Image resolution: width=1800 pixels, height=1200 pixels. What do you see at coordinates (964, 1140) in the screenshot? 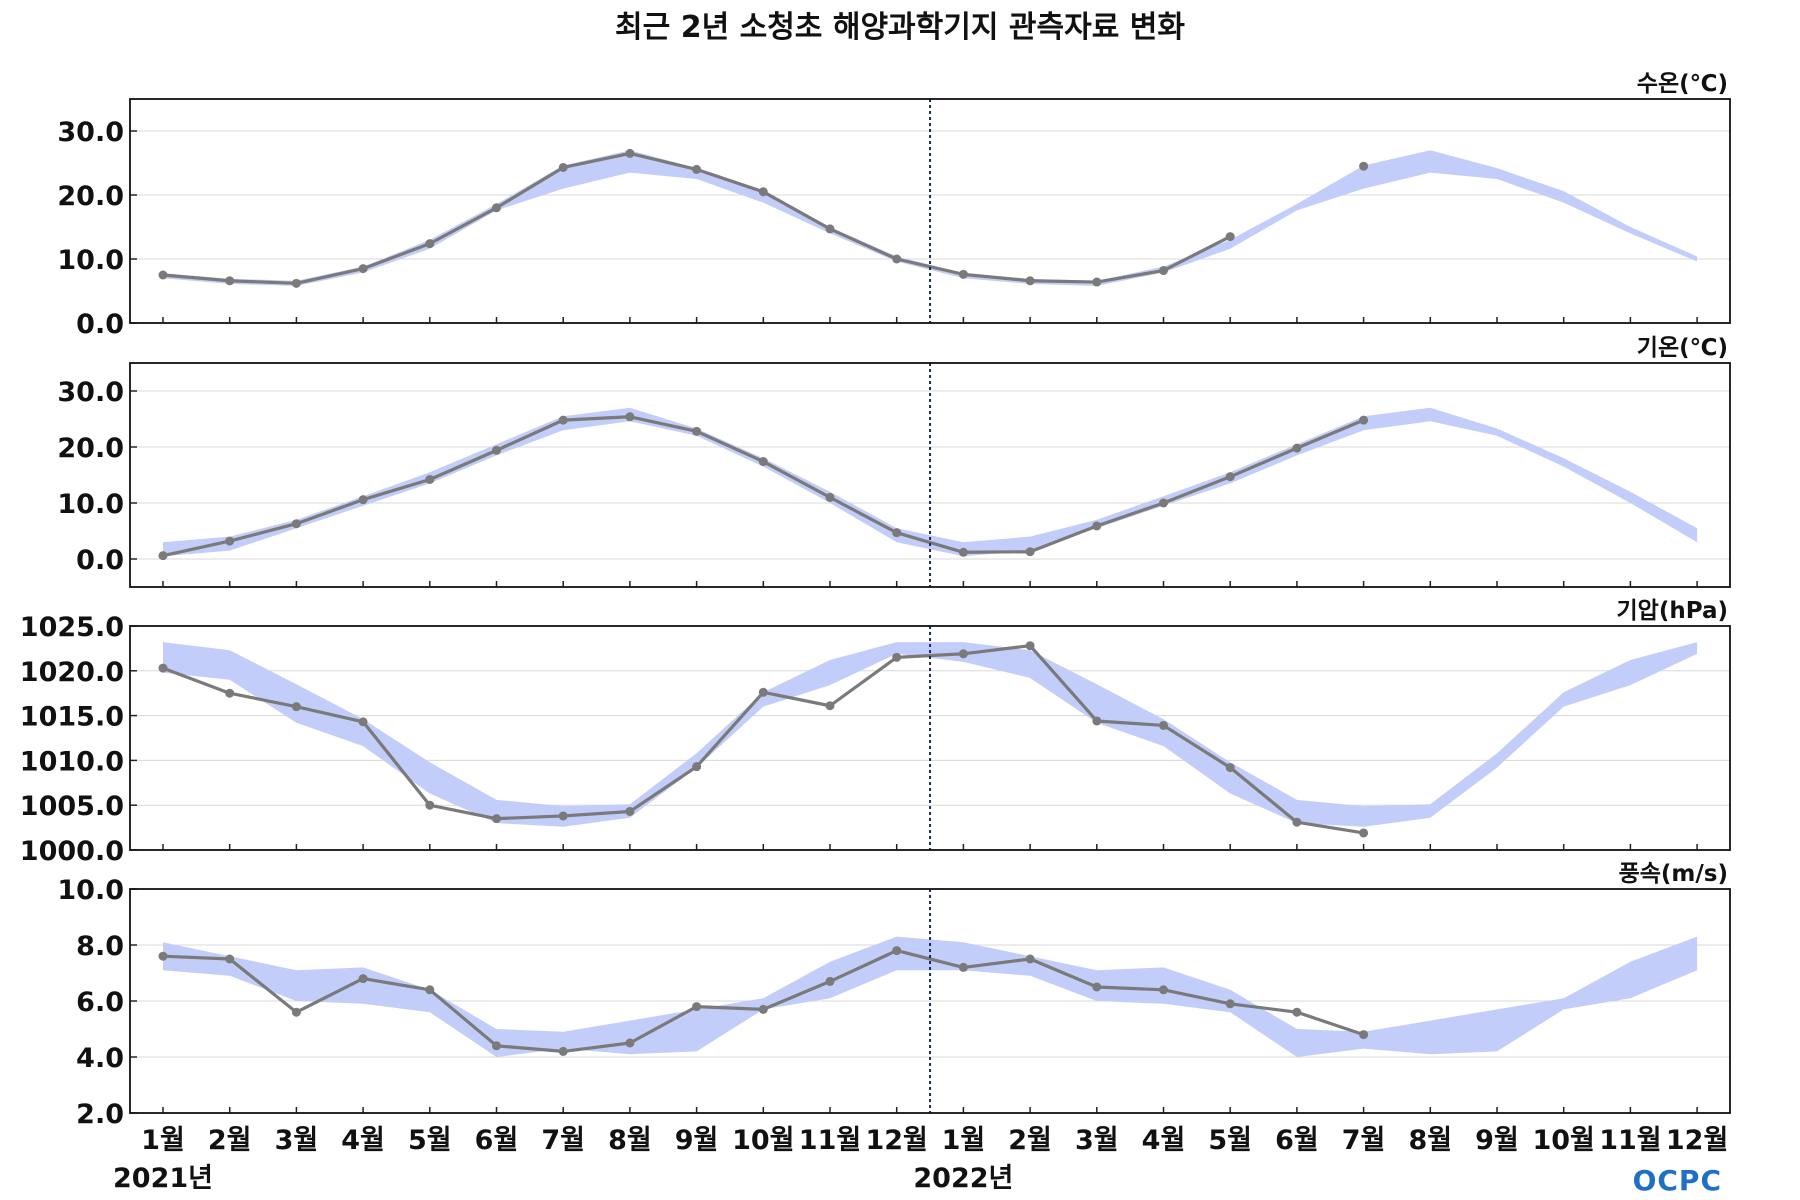
I see `x-tick-label: 1월` at bounding box center [964, 1140].